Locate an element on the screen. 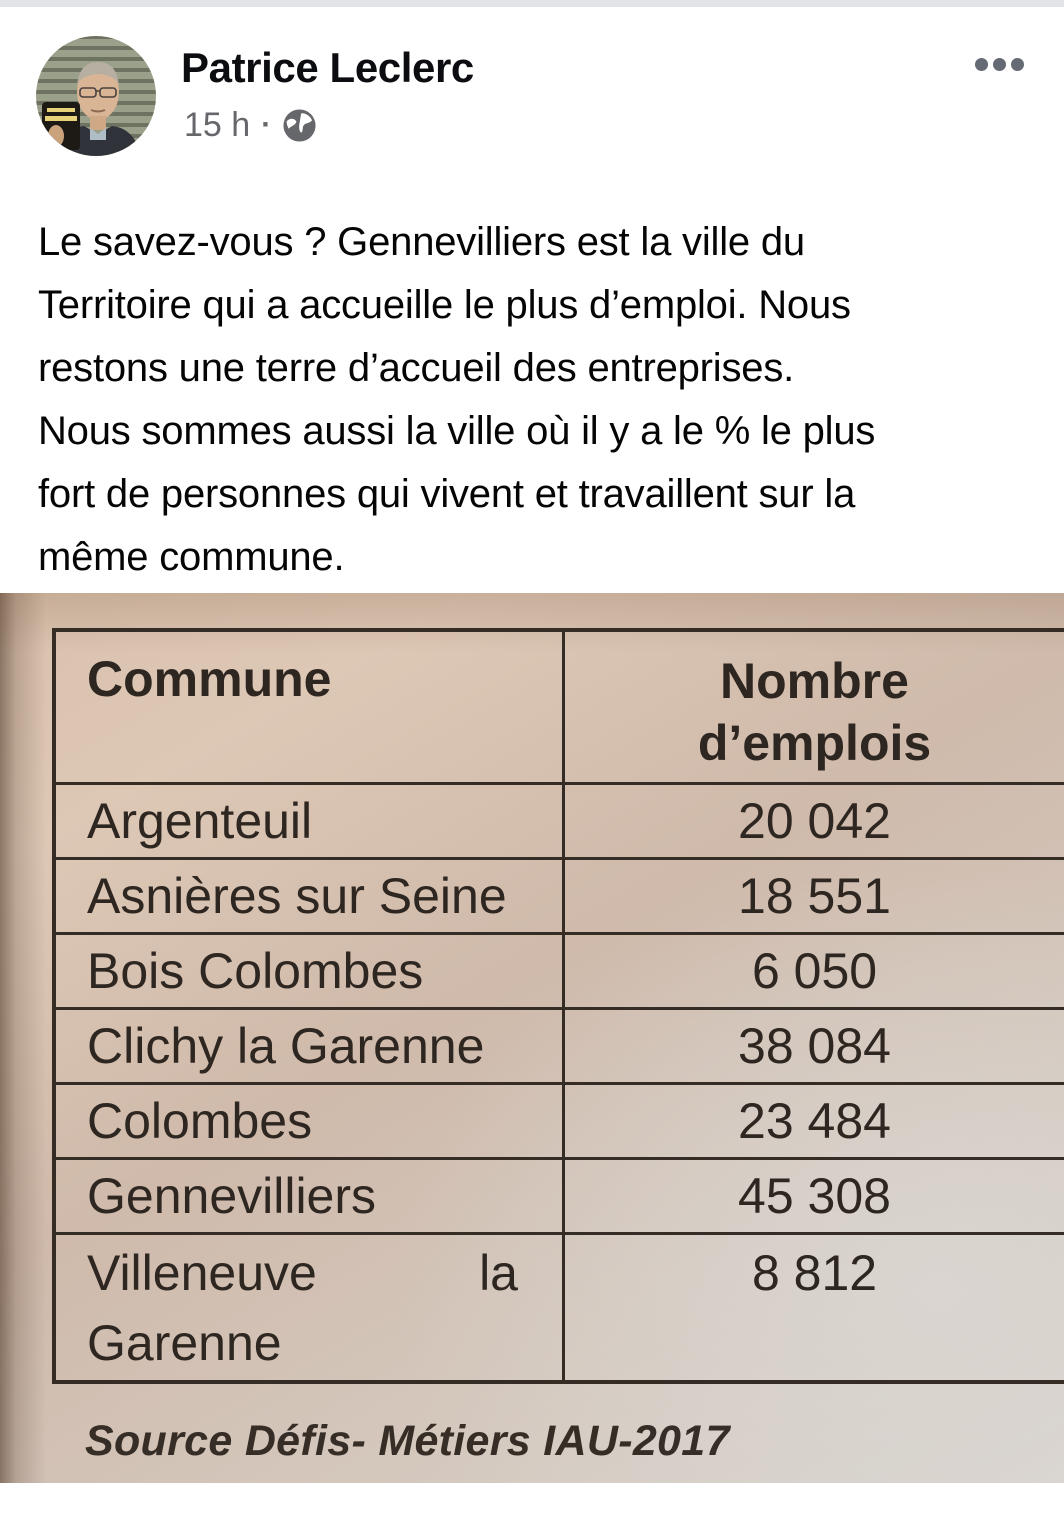  header-nombre-emplois: Nombre d’emplois is located at coordinates (814, 712).